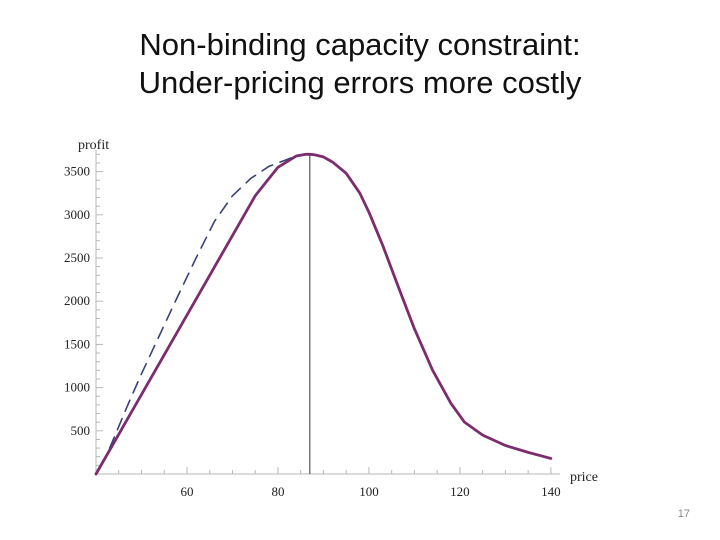 The image size is (720, 540). Describe the element at coordinates (81, 430) in the screenshot. I see `y-tick-label: 500` at that location.